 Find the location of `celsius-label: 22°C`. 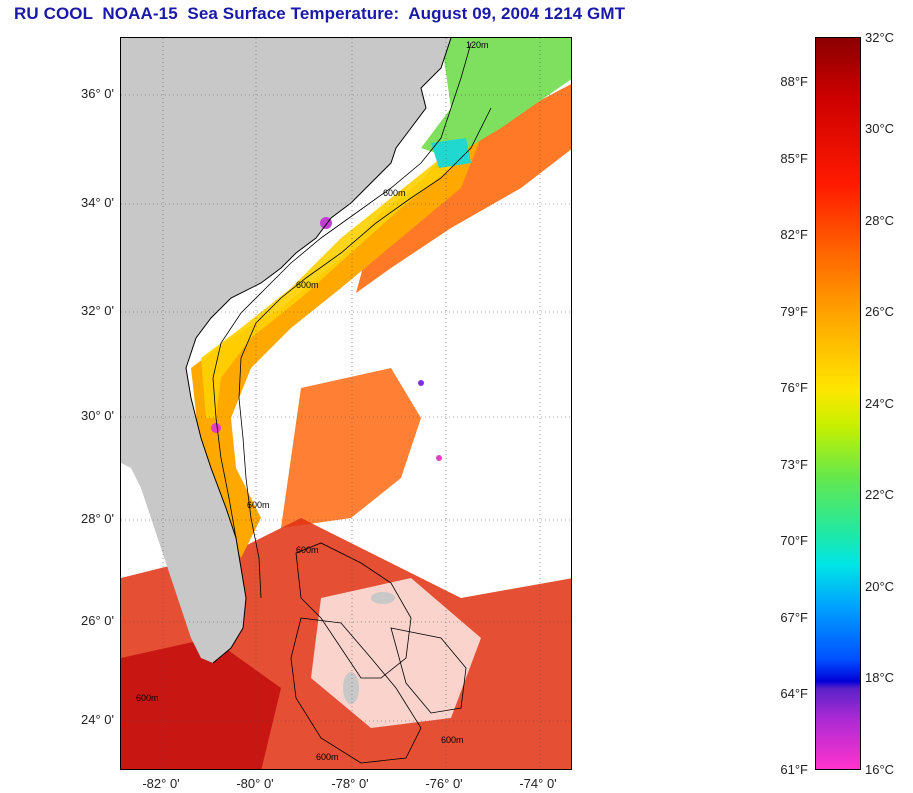

celsius-label: 22°C is located at coordinates (880, 494).